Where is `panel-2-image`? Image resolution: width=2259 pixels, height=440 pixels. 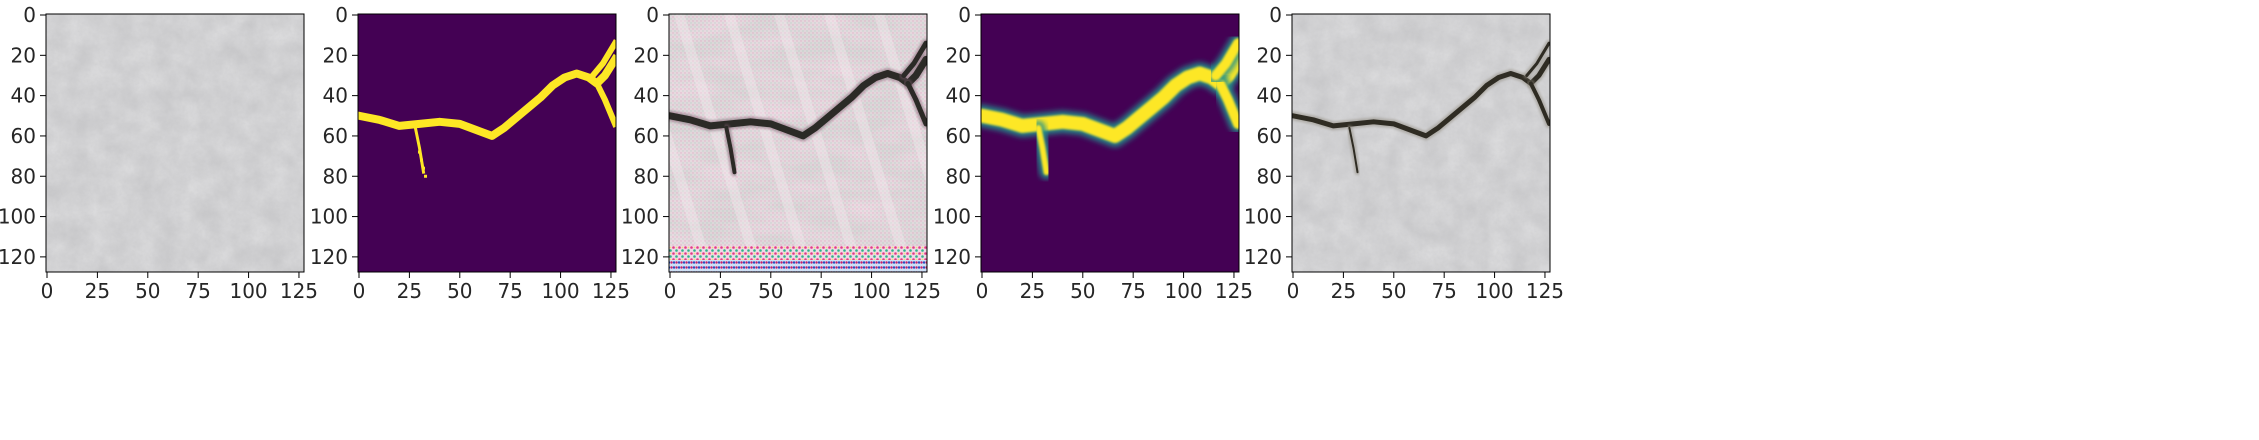 panel-2-image is located at coordinates (487, 143).